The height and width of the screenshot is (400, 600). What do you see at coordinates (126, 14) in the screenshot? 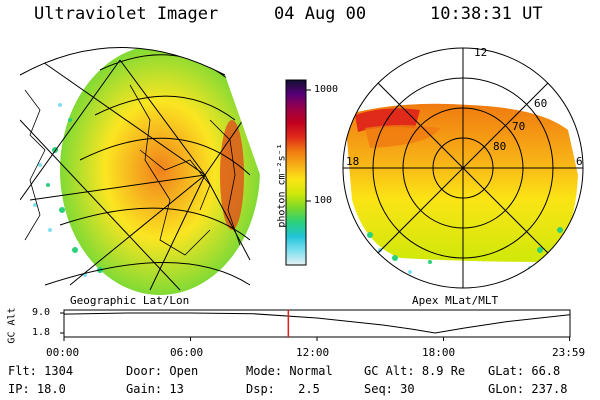
I see `instrument-title: Ultraviolet Imager` at bounding box center [126, 14].